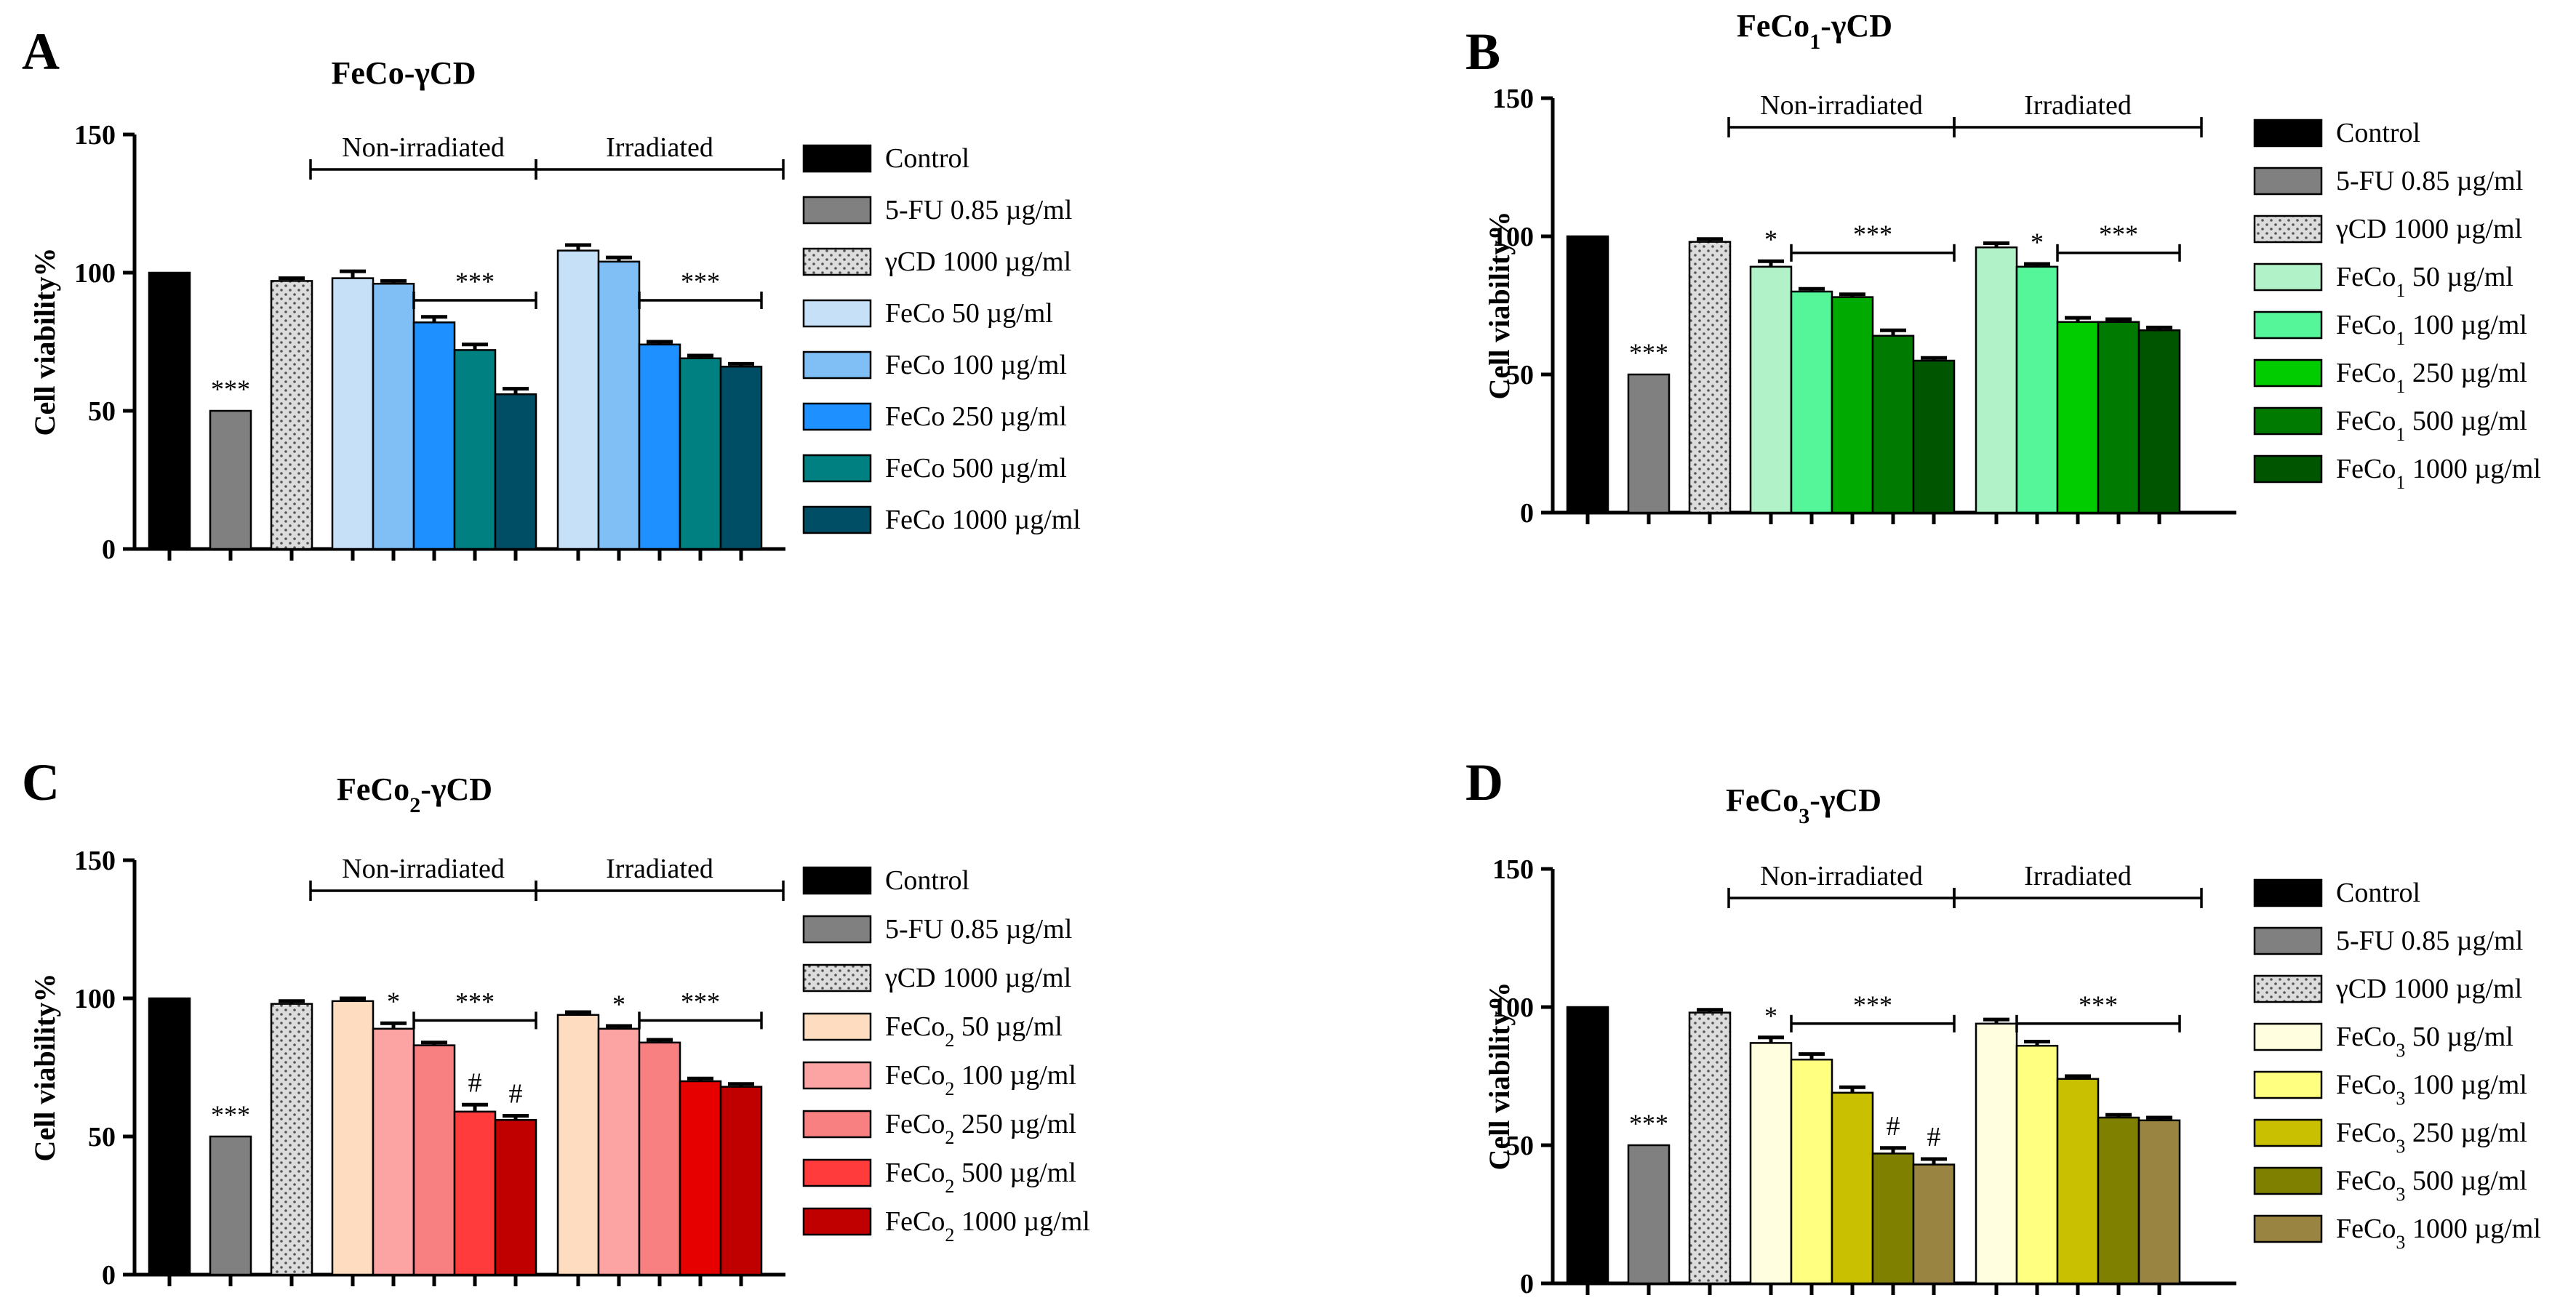 This screenshot has height=1311, width=2576. What do you see at coordinates (1484, 782) in the screenshot?
I see `panel-label: D` at bounding box center [1484, 782].